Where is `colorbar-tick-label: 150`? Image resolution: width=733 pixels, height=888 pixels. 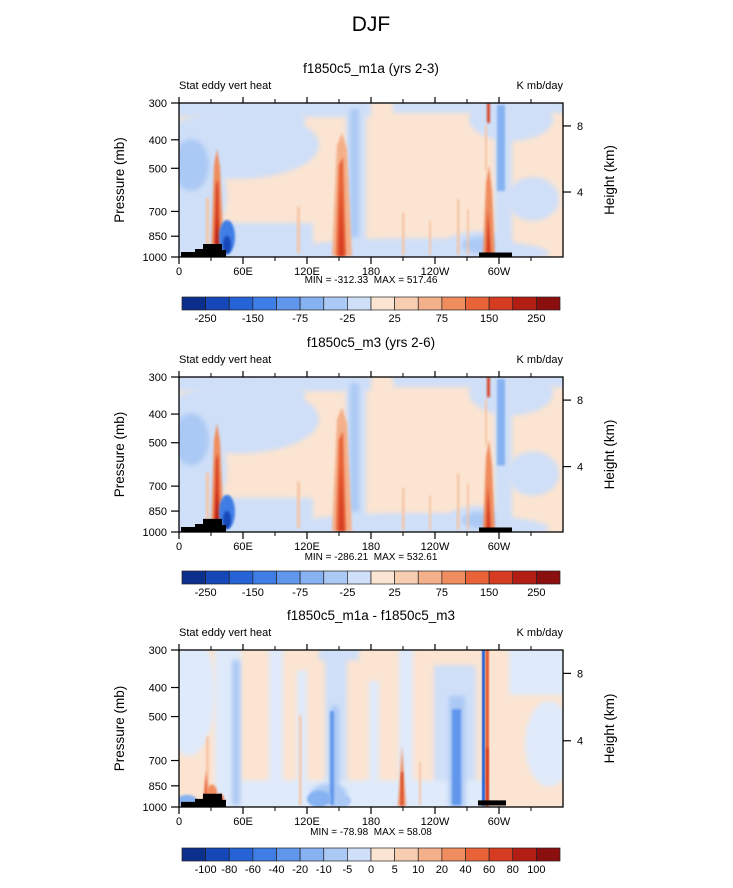
colorbar-tick-label: 150 is located at coordinates (489, 319).